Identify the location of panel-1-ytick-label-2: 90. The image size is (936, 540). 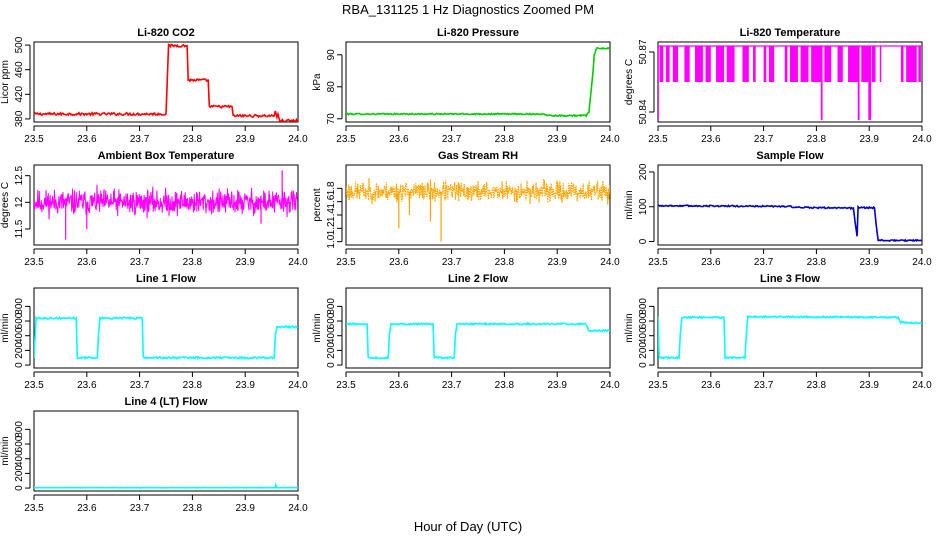
(331, 55).